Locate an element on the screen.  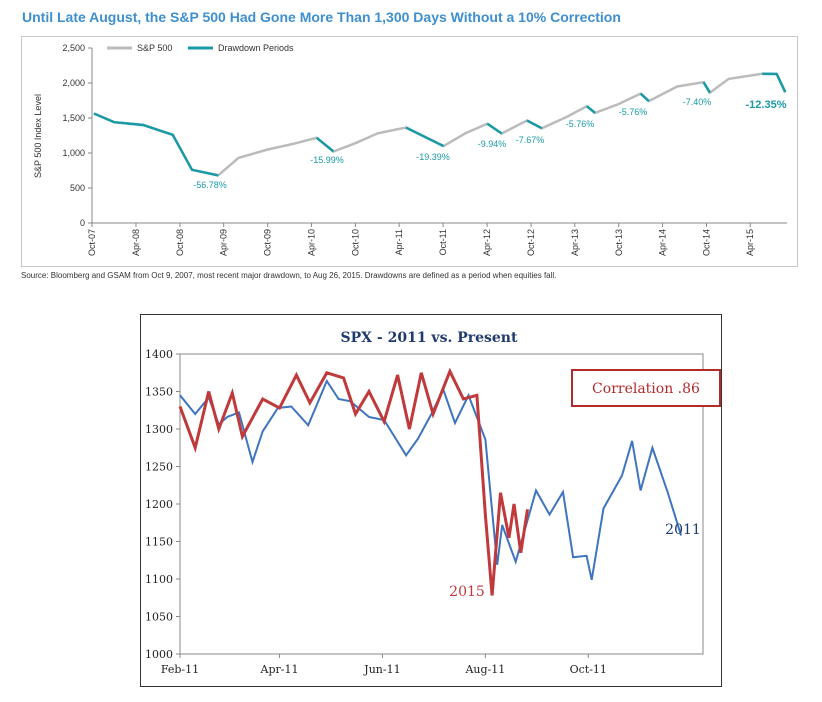
drawdown-label: -7.67% is located at coordinates (530, 140).